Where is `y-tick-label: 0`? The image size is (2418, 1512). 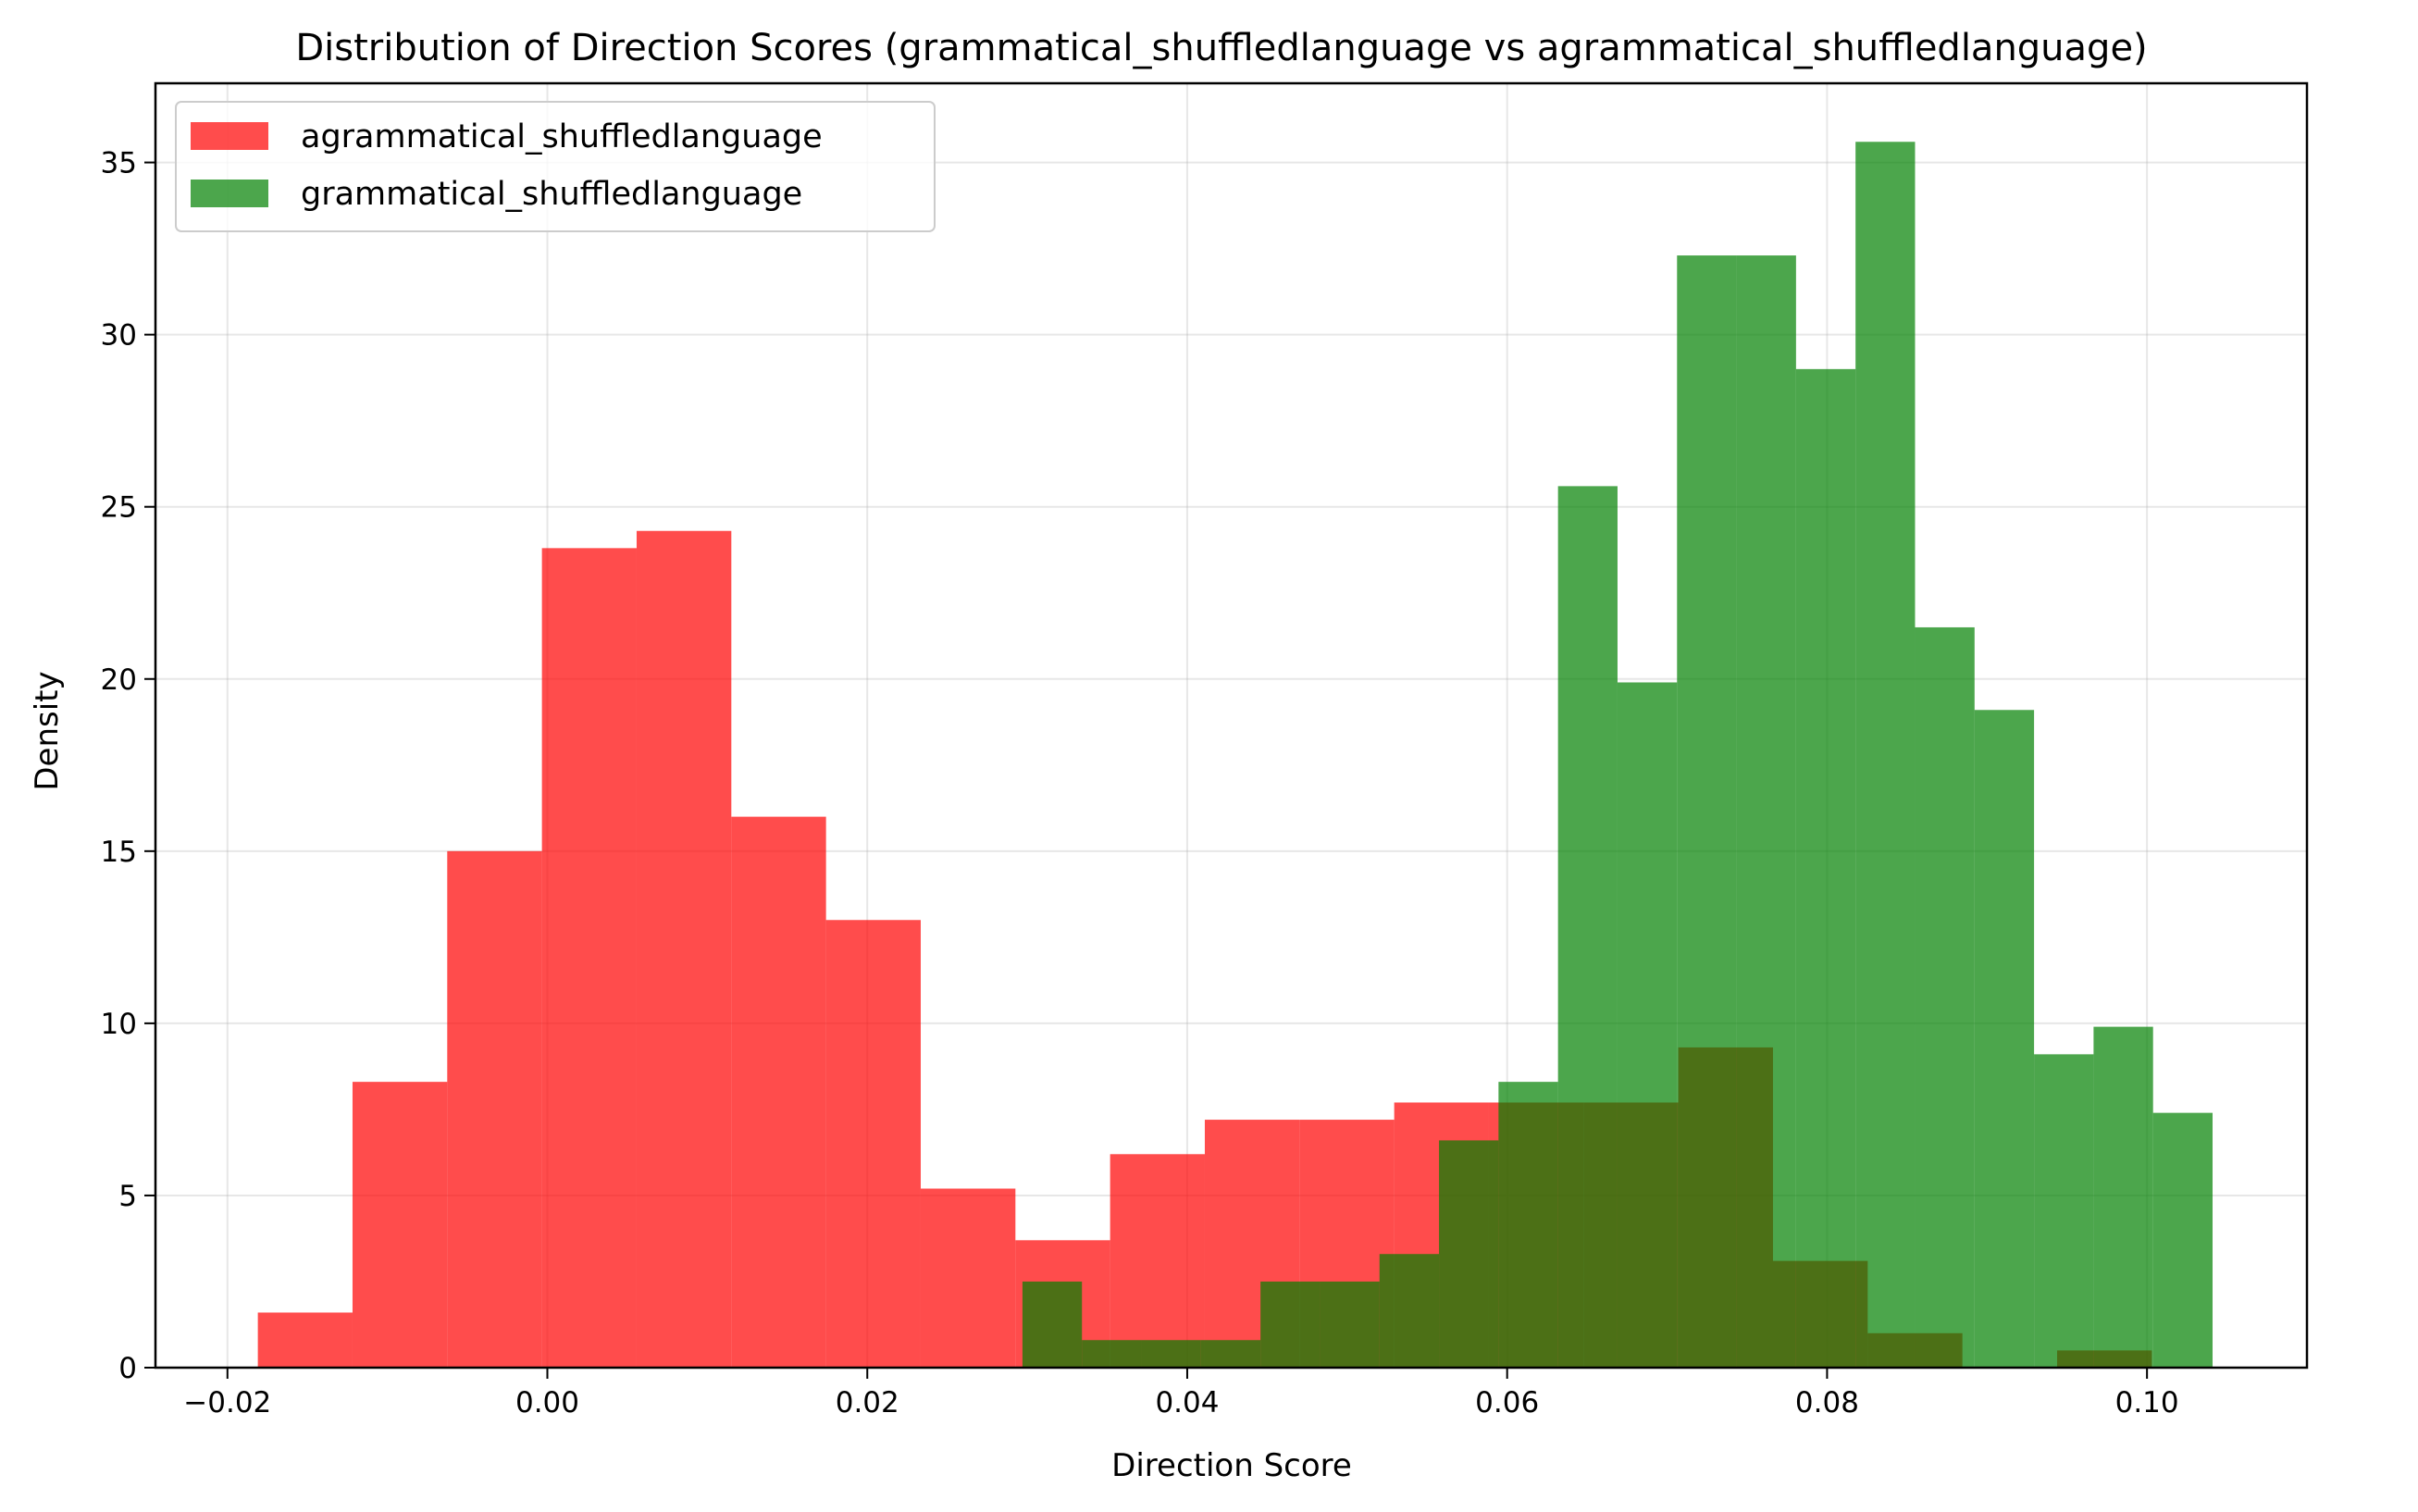
y-tick-label: 0 is located at coordinates (127, 1368).